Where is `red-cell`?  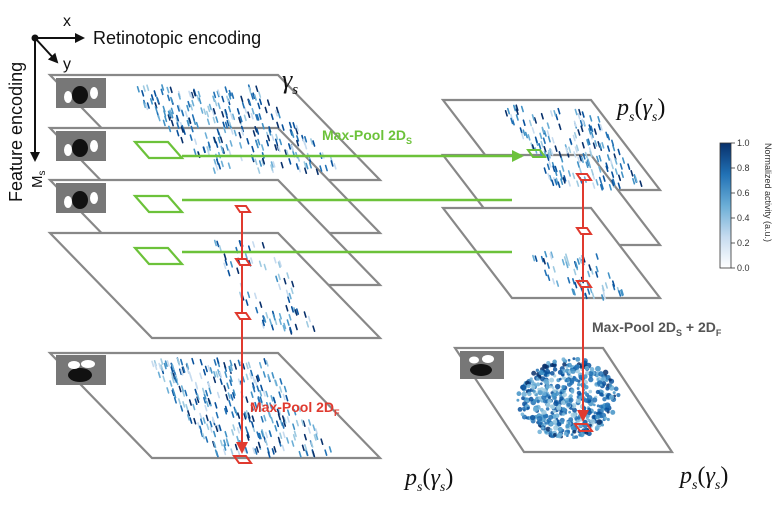
red-cell is located at coordinates (243, 209).